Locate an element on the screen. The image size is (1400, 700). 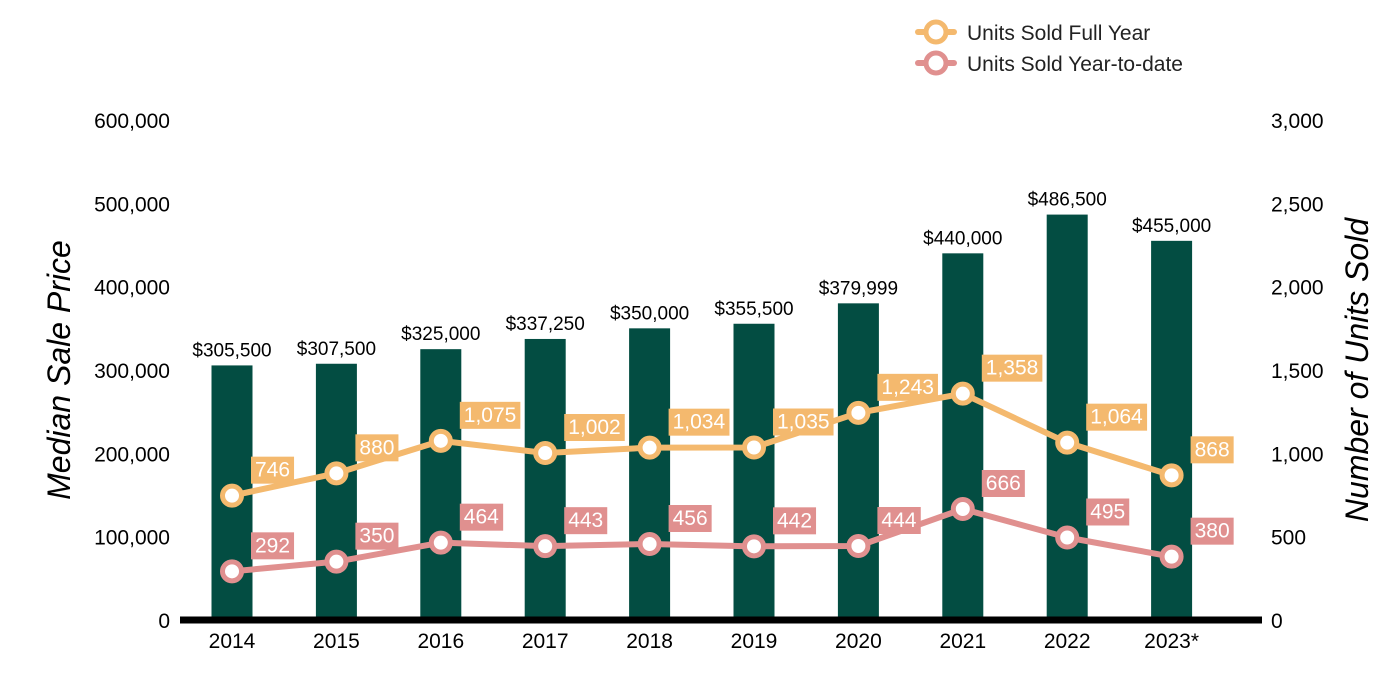
point-label-text: 464 is located at coordinates (481, 517).